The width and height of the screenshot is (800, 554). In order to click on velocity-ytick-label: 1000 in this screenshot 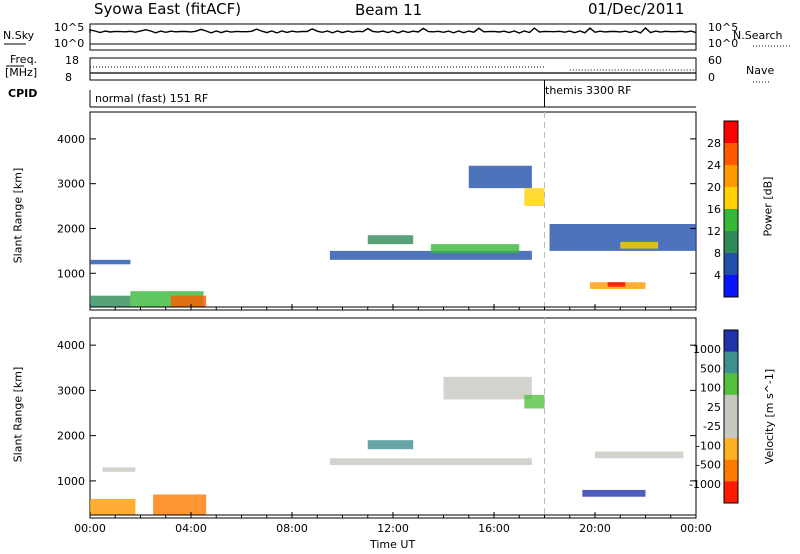, I will do `click(71, 481)`.